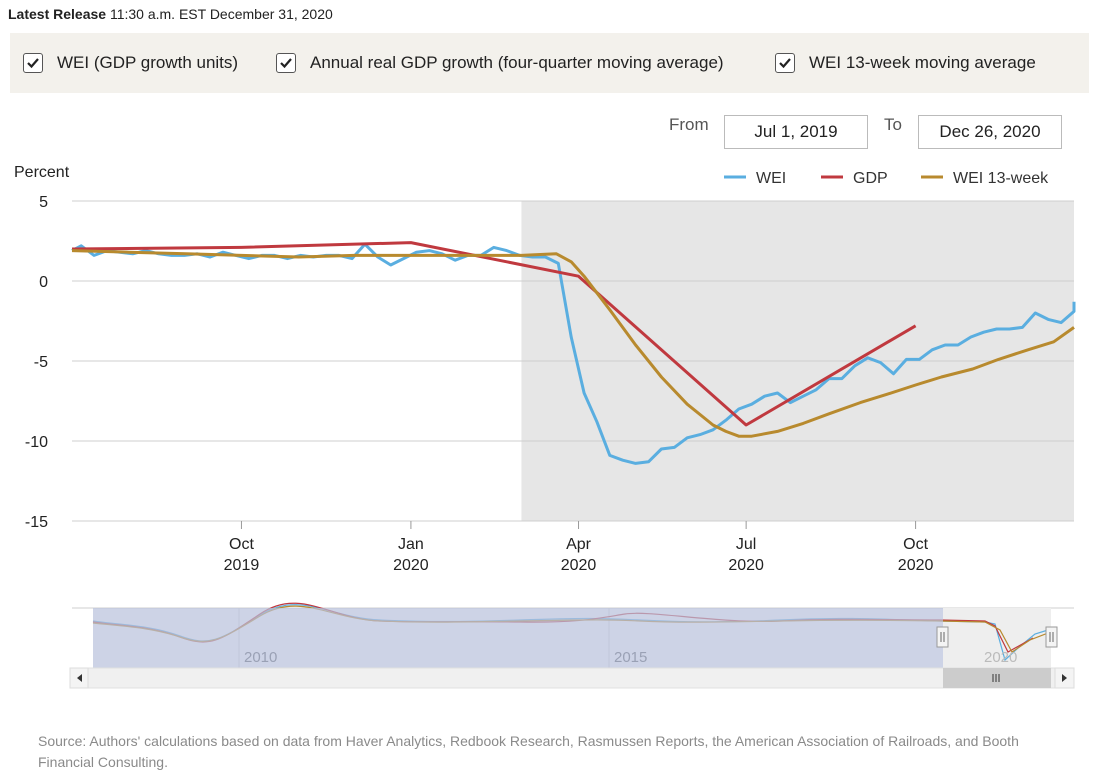 This screenshot has height=775, width=1099. I want to click on navigator-year-label: 2020, so click(1000, 657).